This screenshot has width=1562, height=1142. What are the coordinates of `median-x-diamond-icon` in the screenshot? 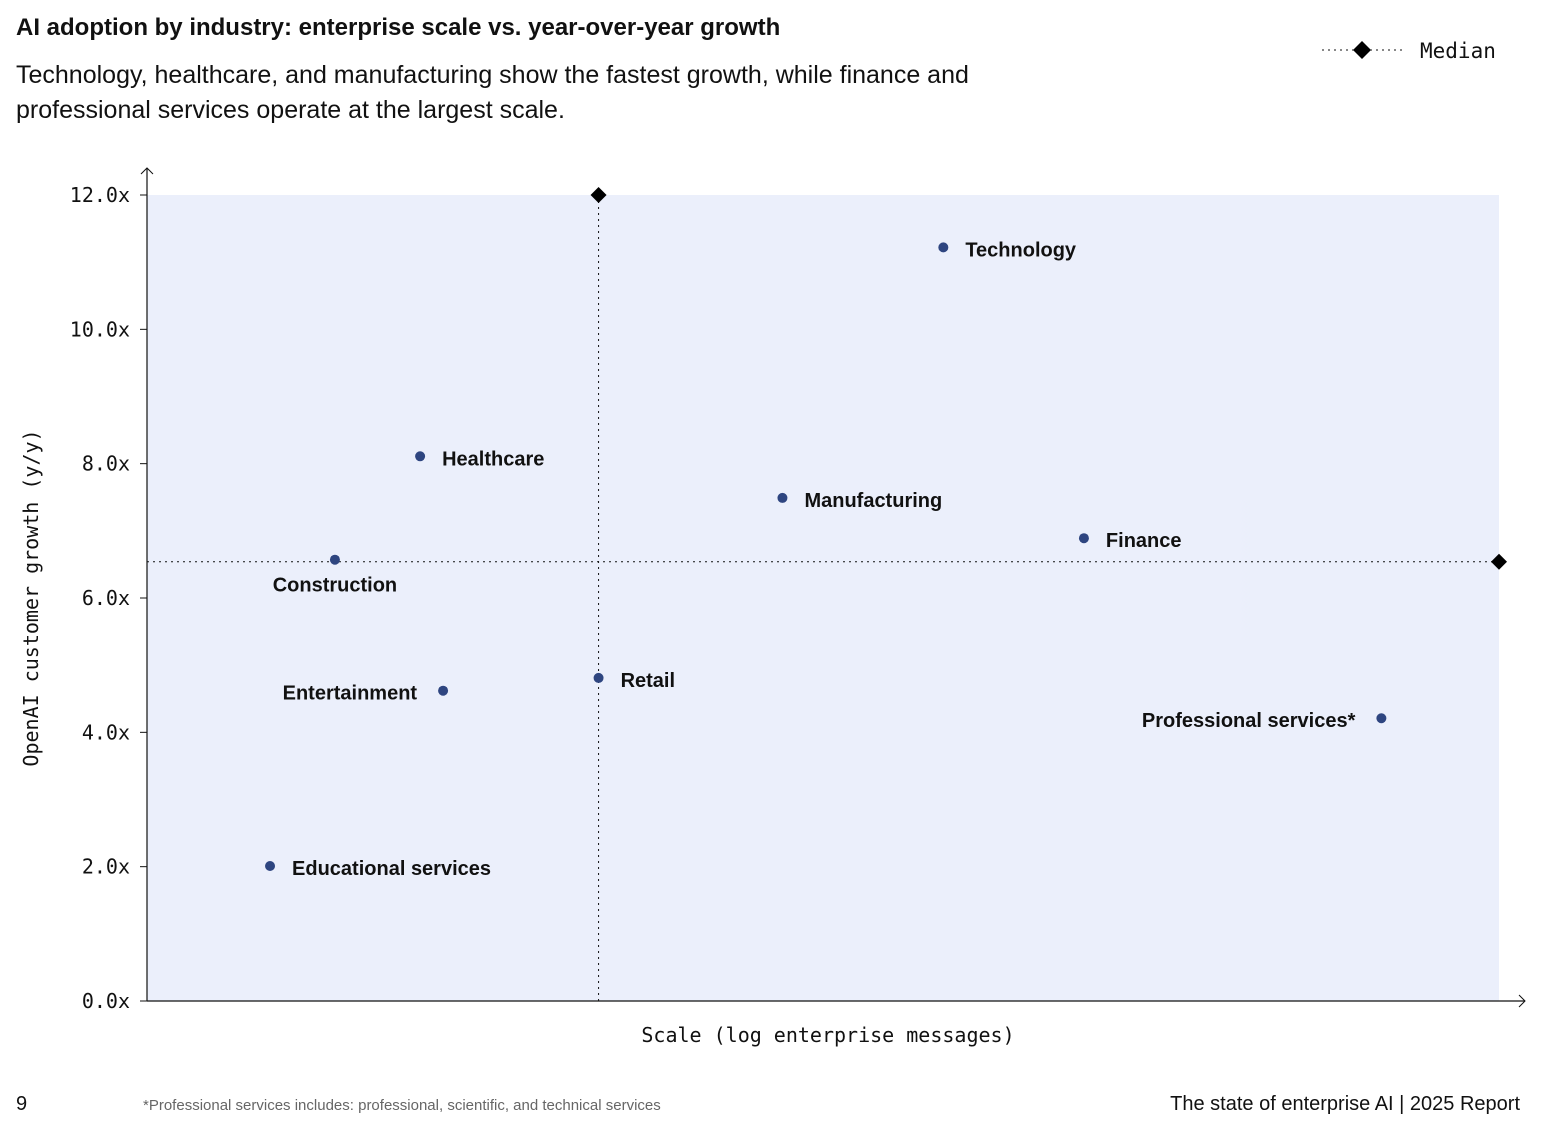 It's located at (598, 195).